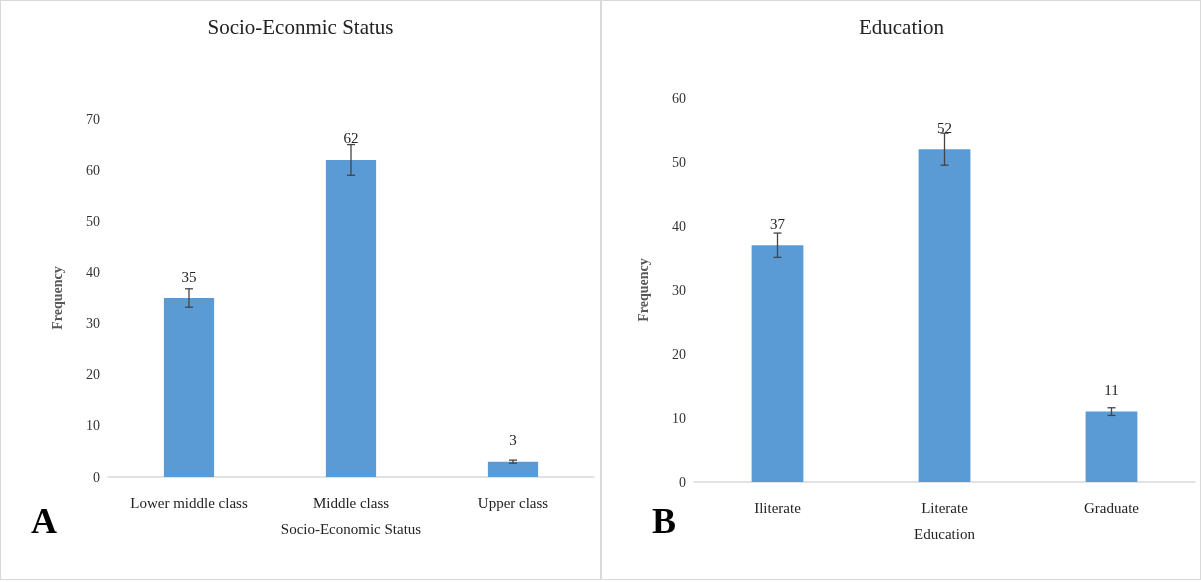 The image size is (1201, 582). What do you see at coordinates (944, 533) in the screenshot?
I see `x-axis-title: Education` at bounding box center [944, 533].